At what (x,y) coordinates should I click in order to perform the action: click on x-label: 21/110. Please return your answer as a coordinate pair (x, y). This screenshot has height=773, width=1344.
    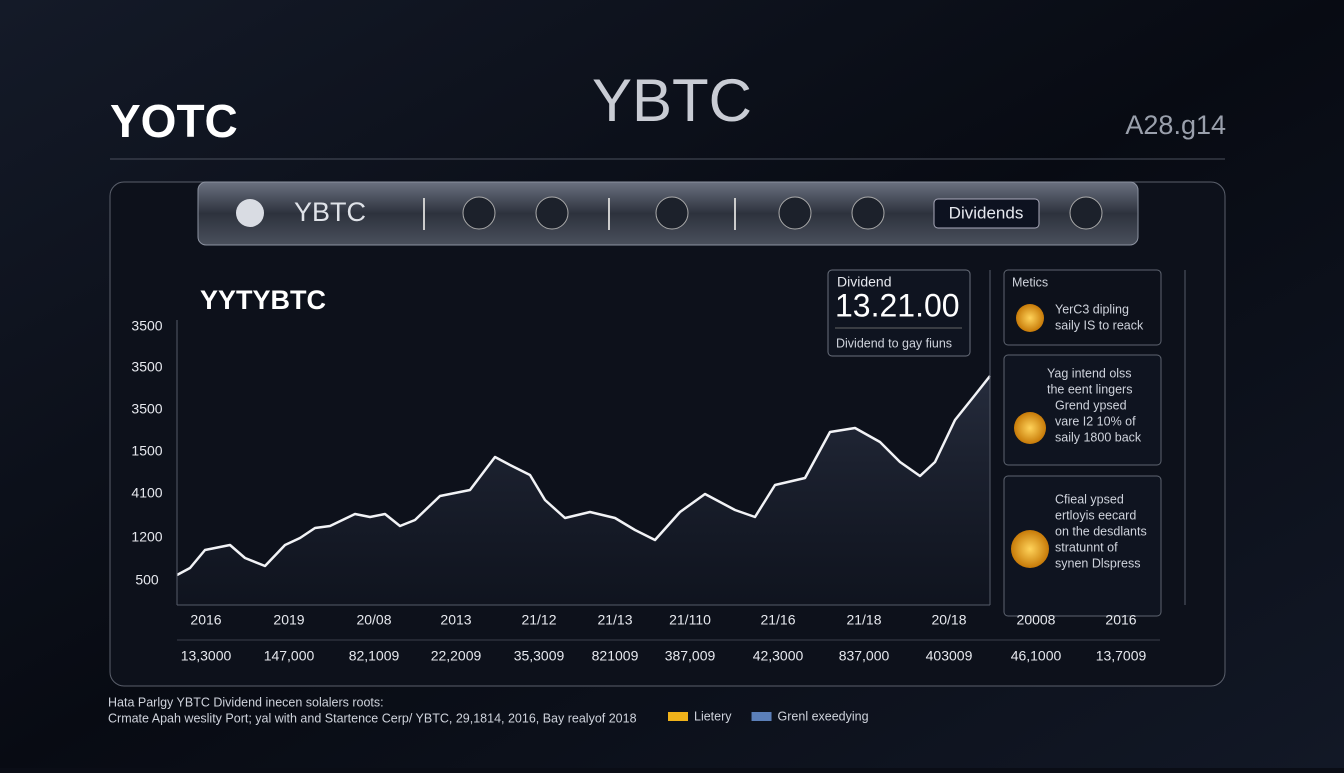
    Looking at the image, I should click on (690, 620).